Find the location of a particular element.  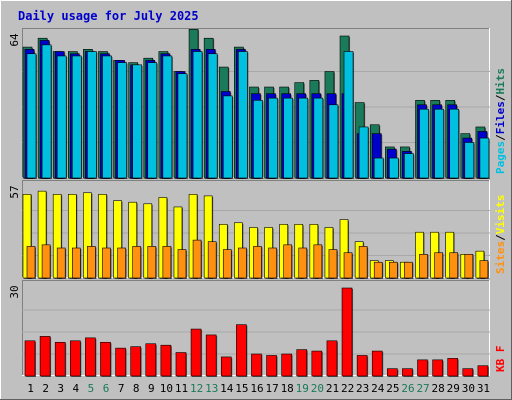

x-label-day-5: 5 is located at coordinates (91, 388).